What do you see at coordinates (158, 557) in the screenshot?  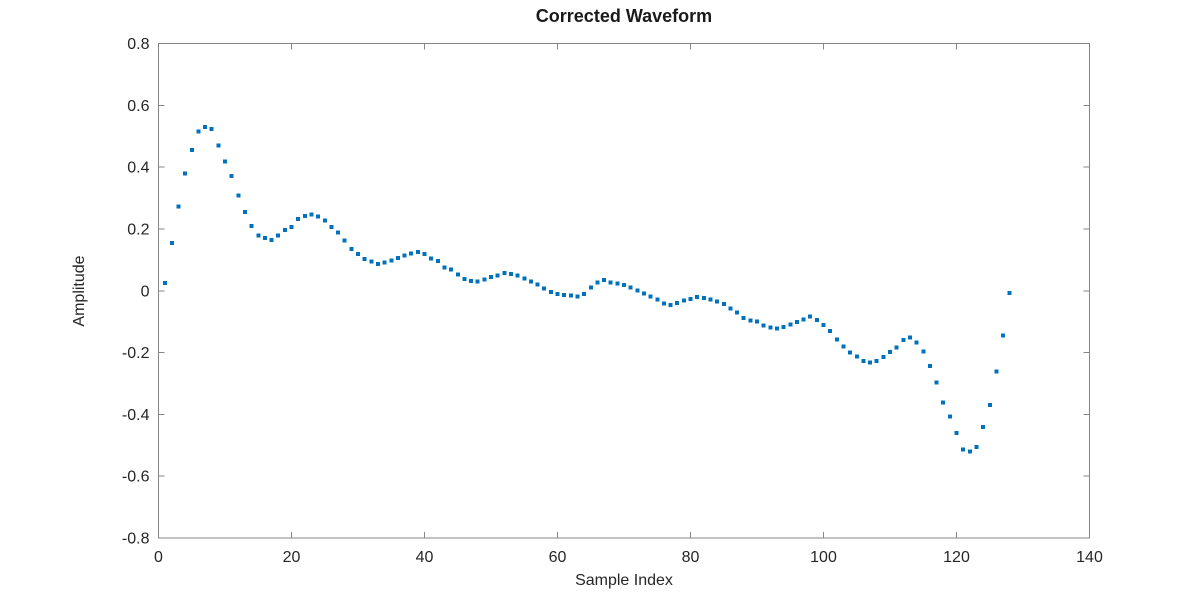 I see `x-tick-label: 0` at bounding box center [158, 557].